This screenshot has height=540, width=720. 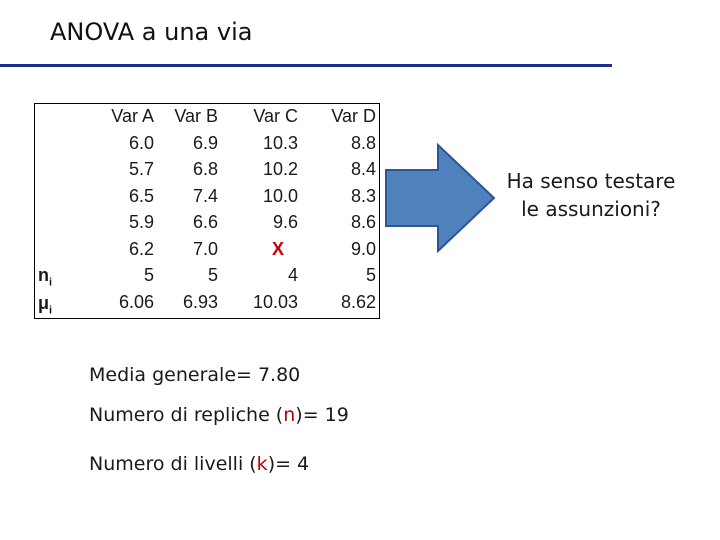 What do you see at coordinates (363, 169) in the screenshot?
I see `table-cell: 8.4` at bounding box center [363, 169].